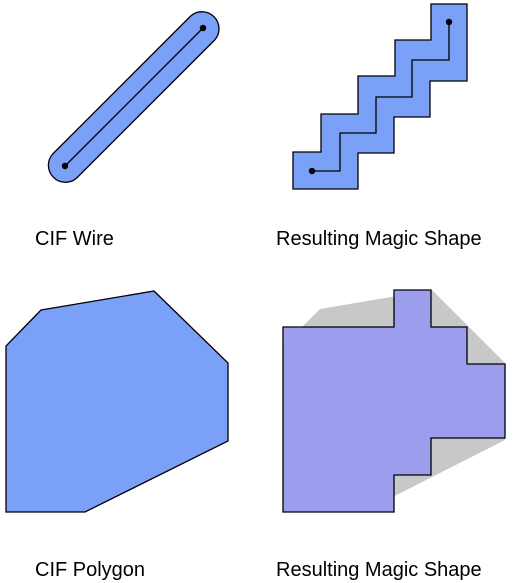  What do you see at coordinates (449, 22) in the screenshot?
I see `staircase-endpoint-end` at bounding box center [449, 22].